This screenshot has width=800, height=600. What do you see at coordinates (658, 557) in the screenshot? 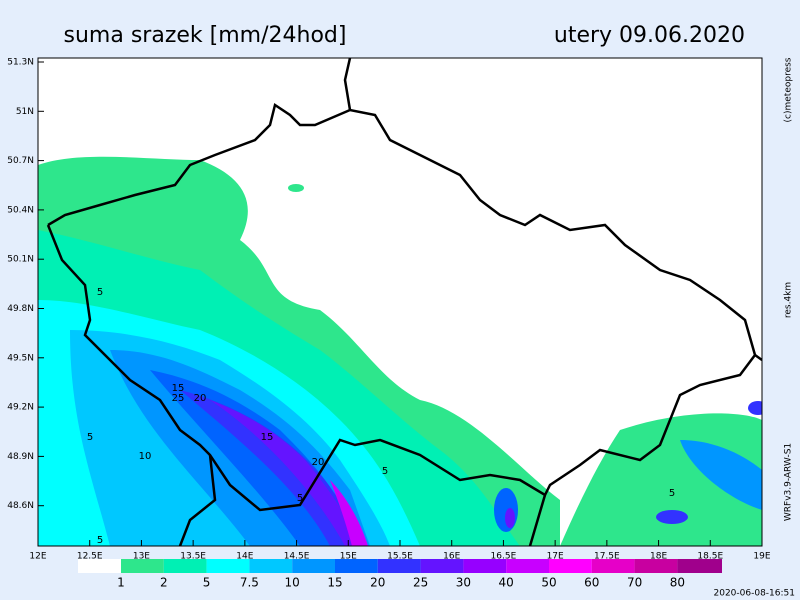
I see `lon-label: 18E` at bounding box center [658, 557].